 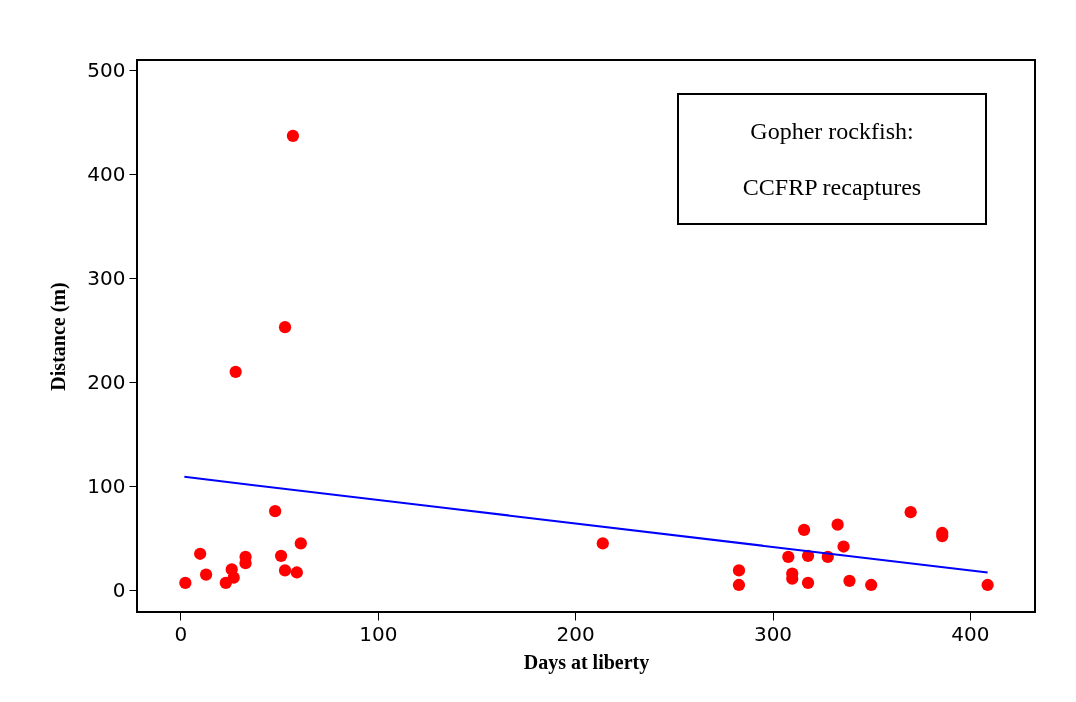 What do you see at coordinates (106, 277) in the screenshot?
I see `y-tick-label: 300` at bounding box center [106, 277].